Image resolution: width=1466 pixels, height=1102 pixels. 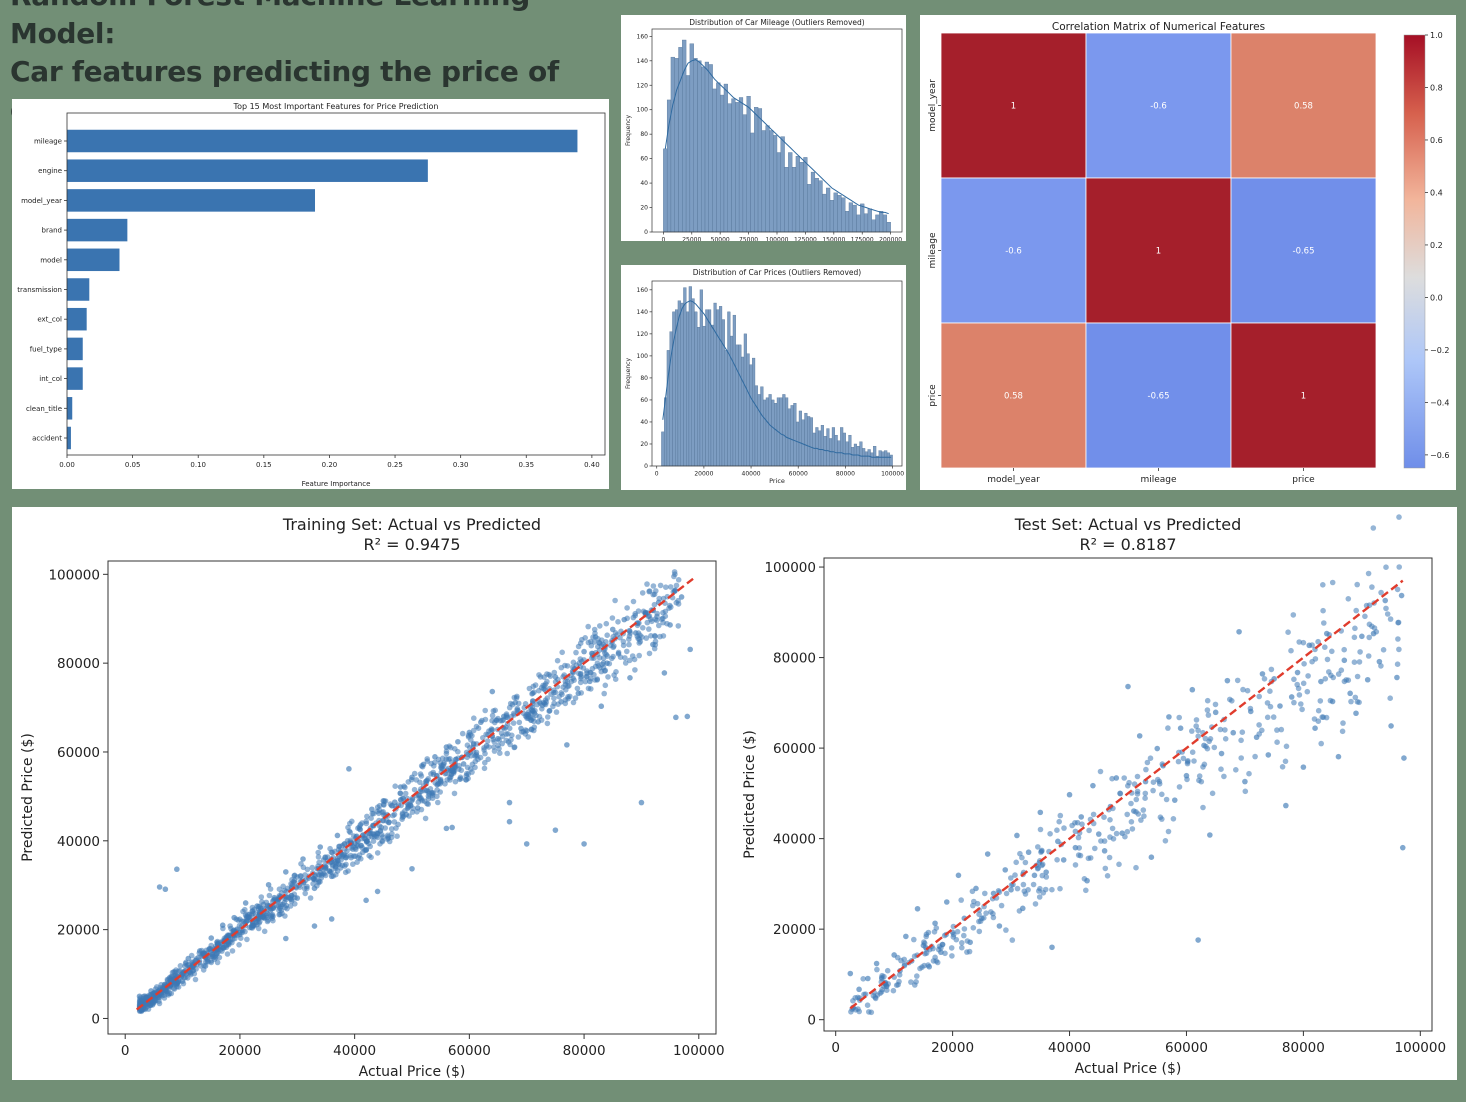 I want to click on x-tick-label: 40000, so click(x=751, y=474).